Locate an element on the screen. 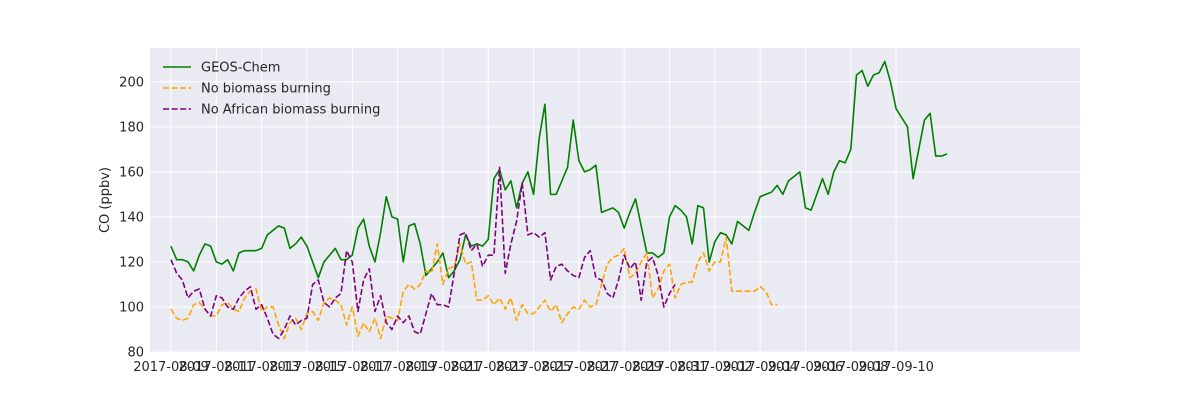 This screenshot has width=1200, height=404. legend-label: No biomass burning is located at coordinates (266, 89).